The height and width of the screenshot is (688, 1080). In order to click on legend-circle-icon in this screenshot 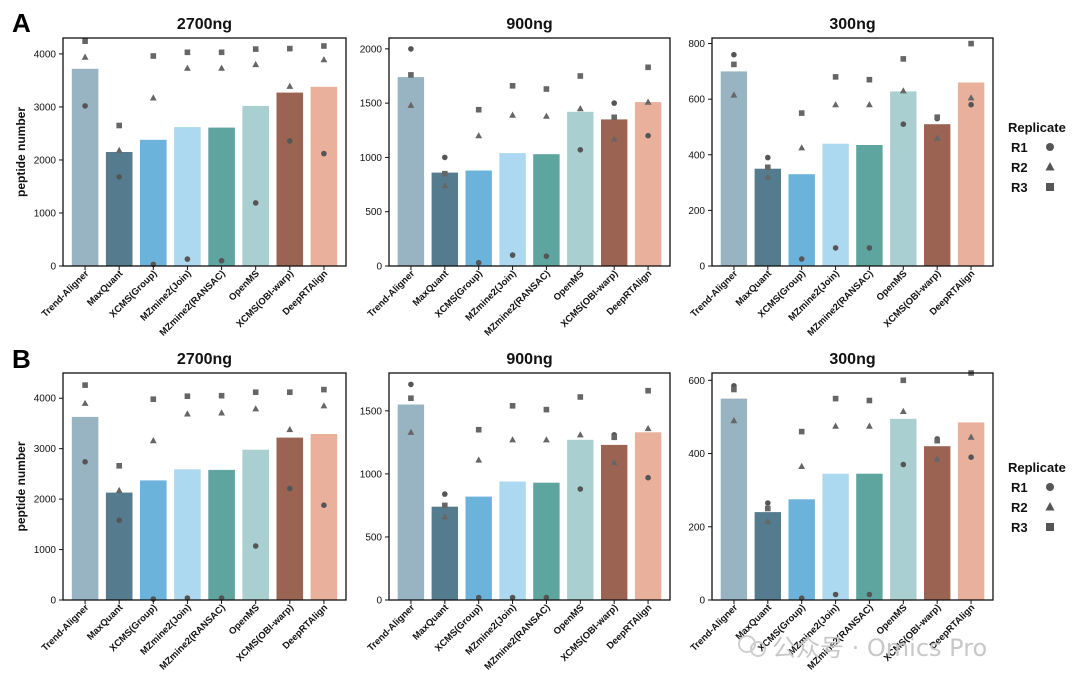, I will do `click(1050, 487)`.